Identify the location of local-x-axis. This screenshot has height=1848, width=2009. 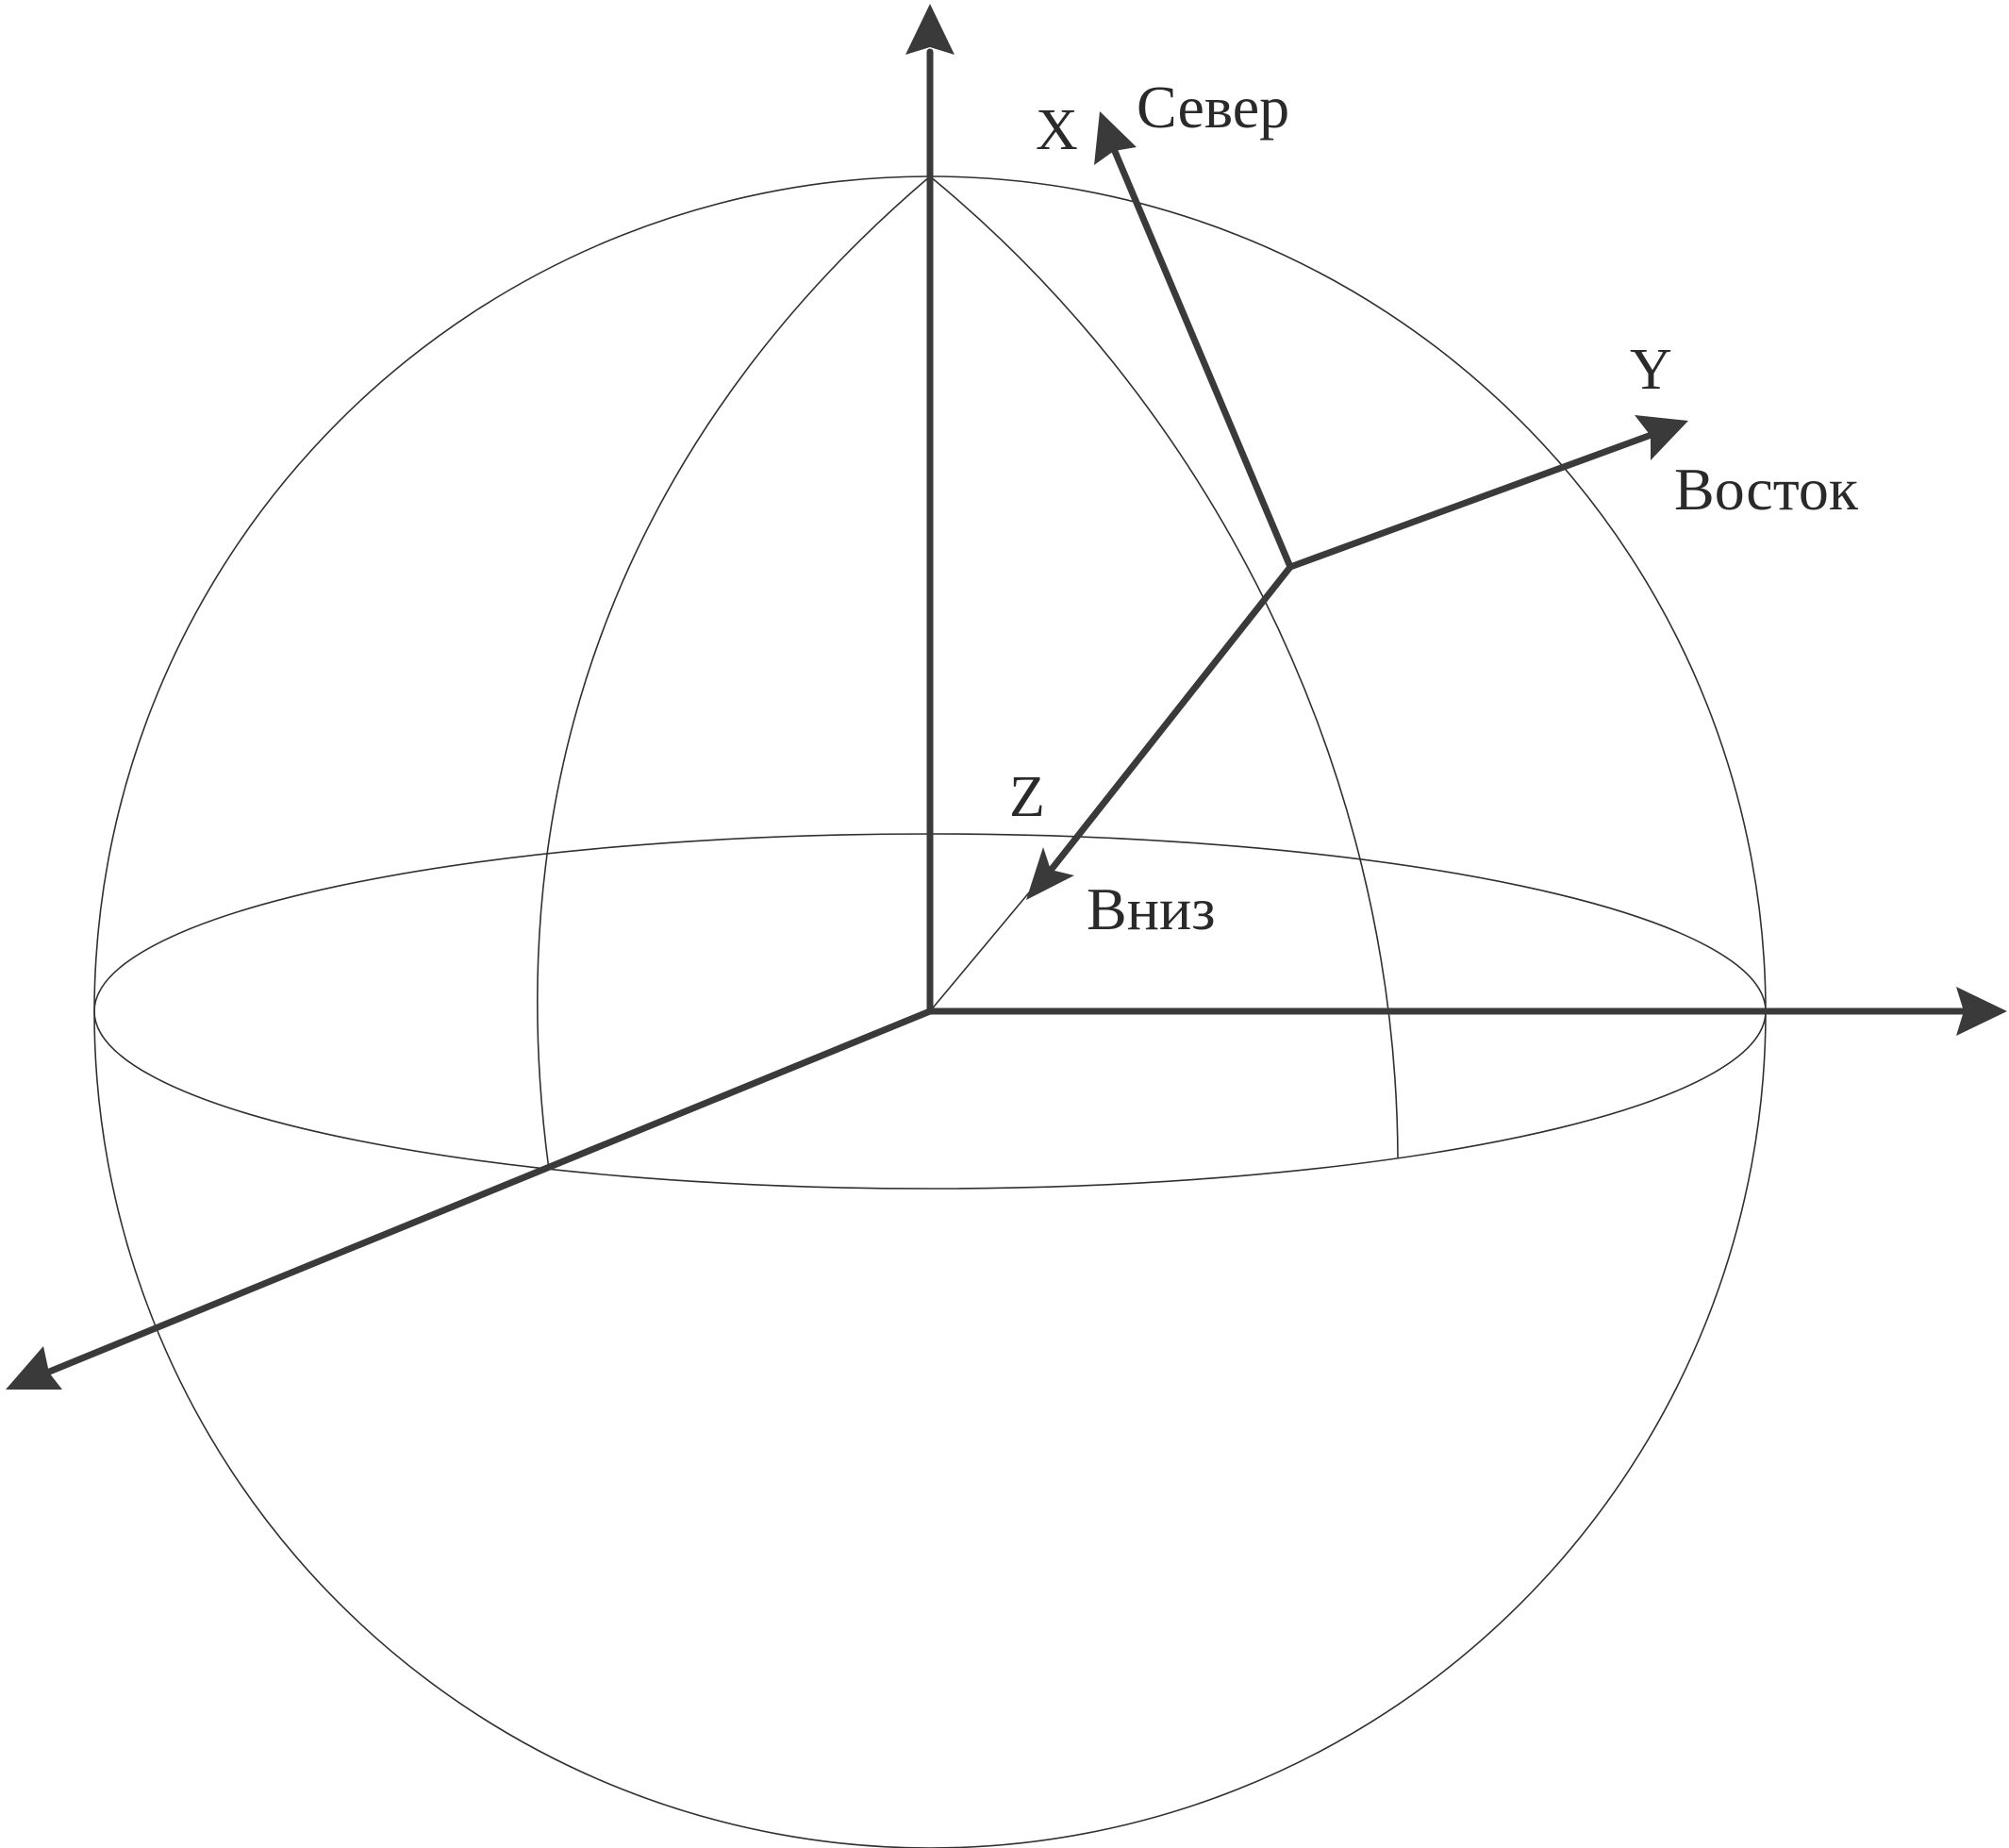
(1202, 358).